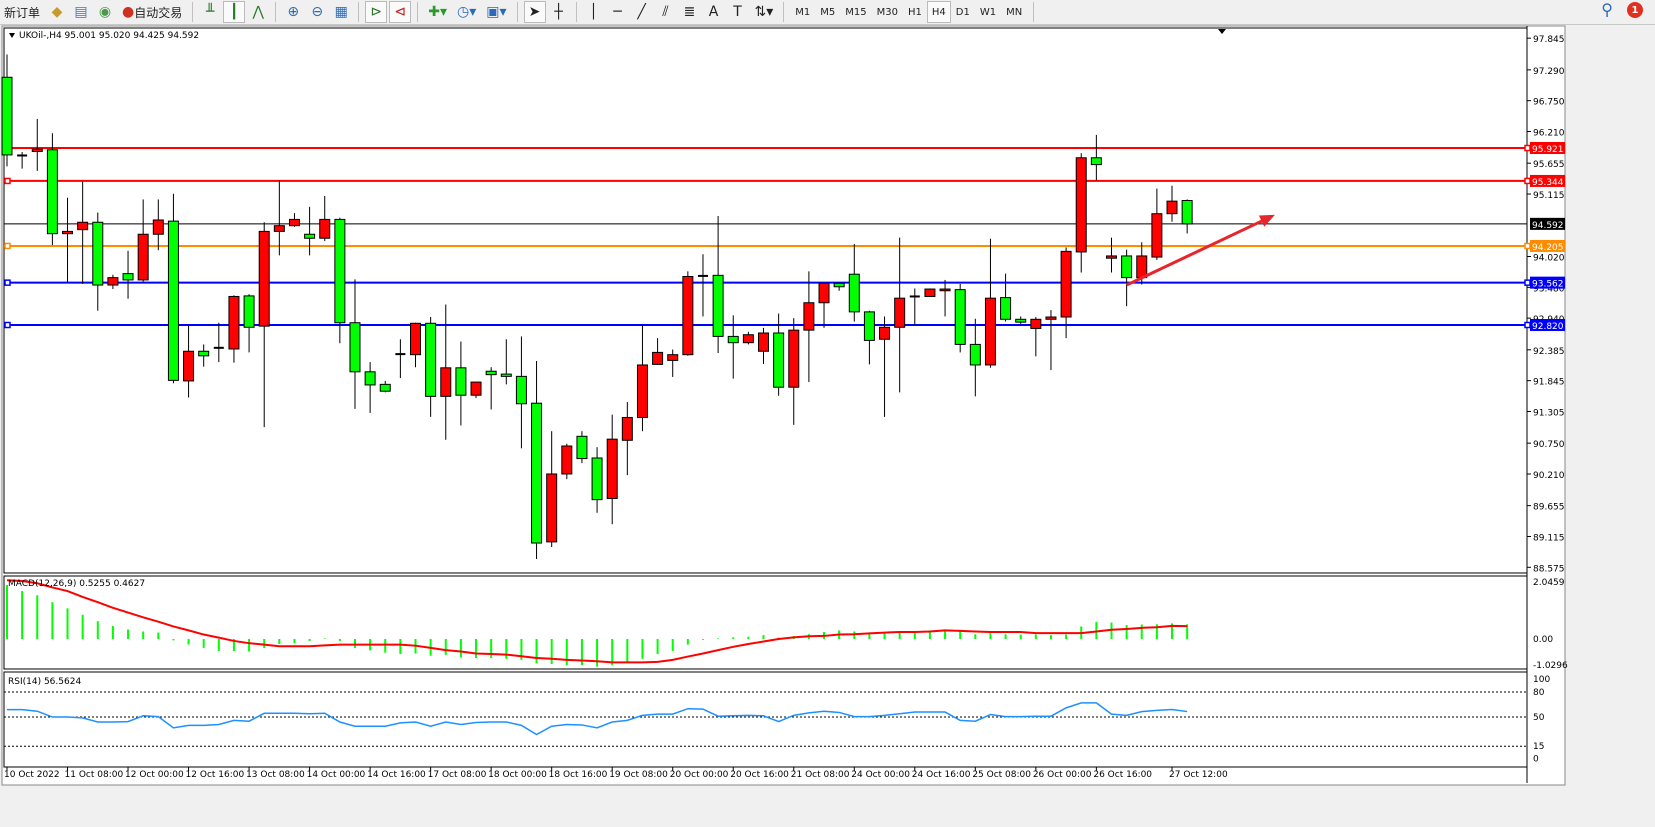 The width and height of the screenshot is (1655, 827). Describe the element at coordinates (759, 775) in the screenshot. I see `x-tick-label: 20 Oct 16:00` at that location.